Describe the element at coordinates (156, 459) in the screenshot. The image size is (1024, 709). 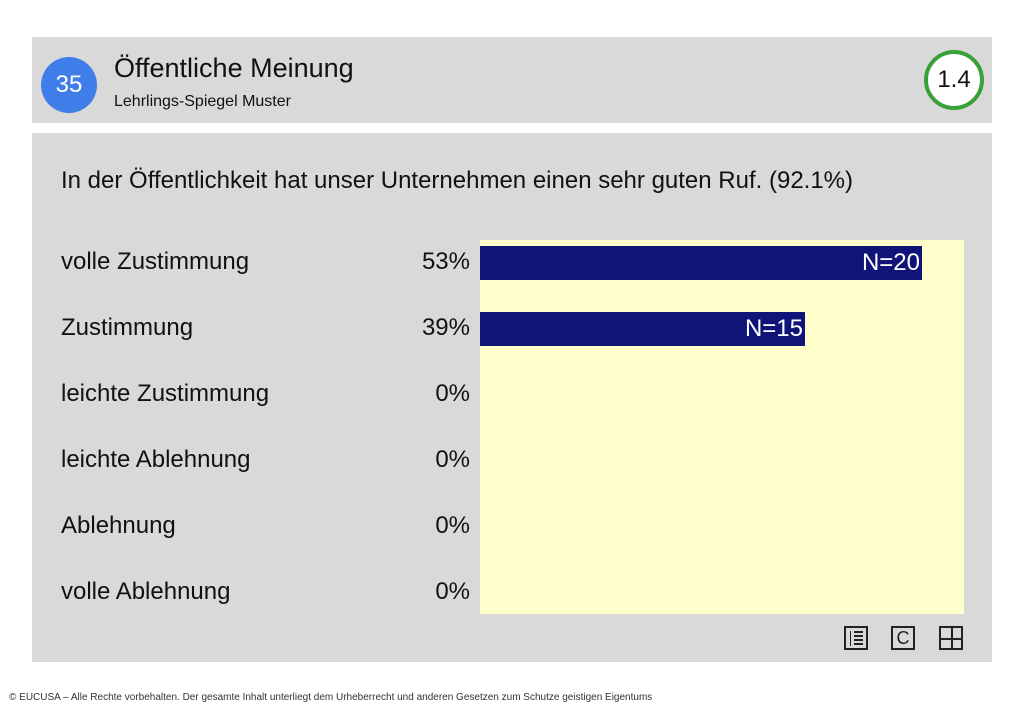
I see `category-label: leichte Ablehnung` at that location.